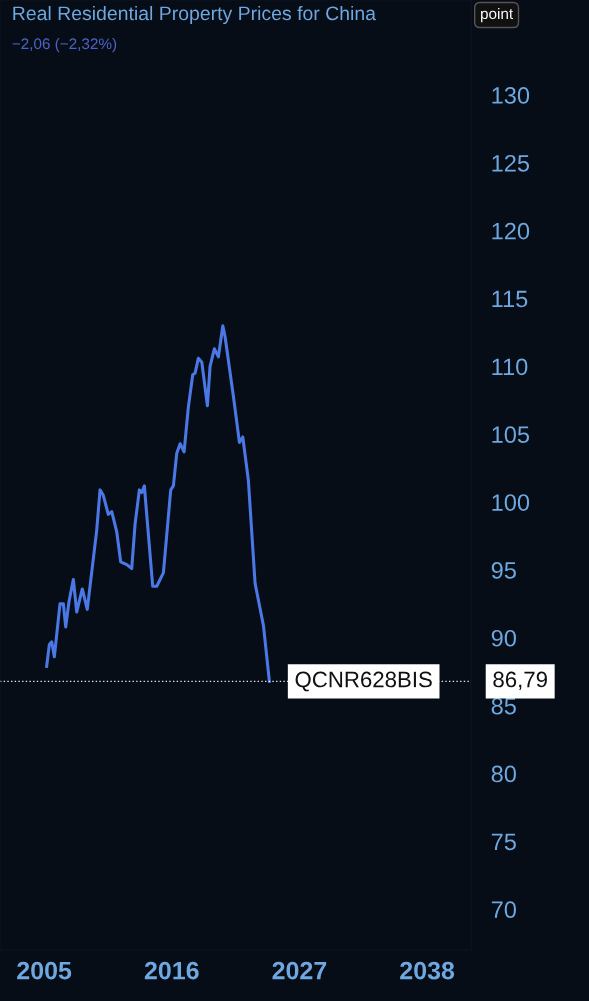 The height and width of the screenshot is (1001, 589). Describe the element at coordinates (511, 231) in the screenshot. I see `y-tick-label: 120` at that location.